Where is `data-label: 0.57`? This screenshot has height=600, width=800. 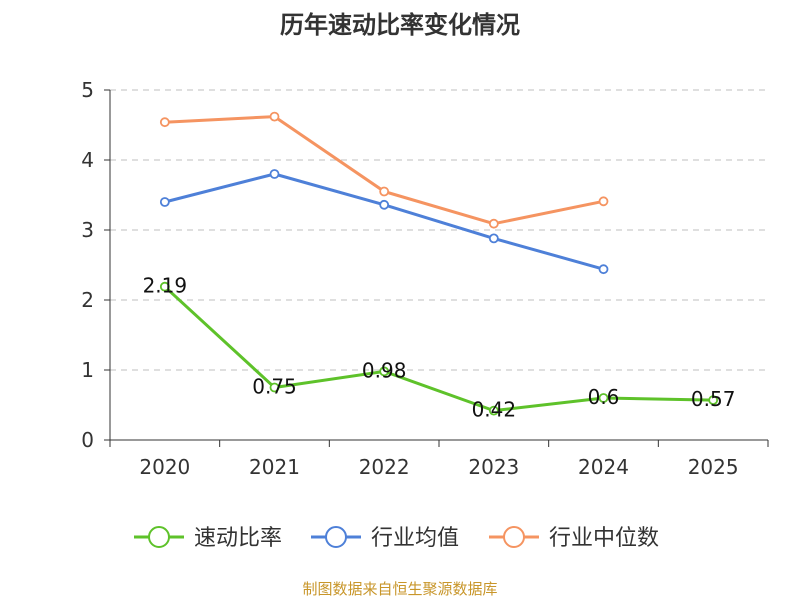
data-label: 0.57 is located at coordinates (713, 399).